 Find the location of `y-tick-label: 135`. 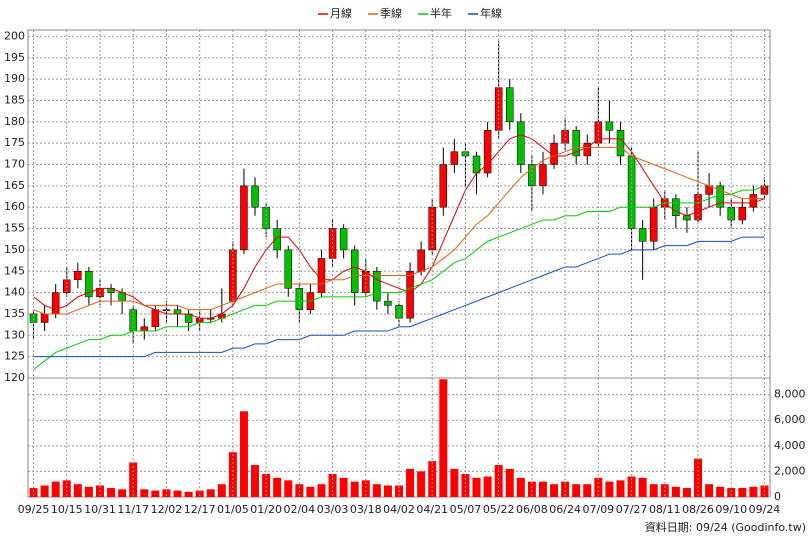

y-tick-label: 135 is located at coordinates (14, 313).